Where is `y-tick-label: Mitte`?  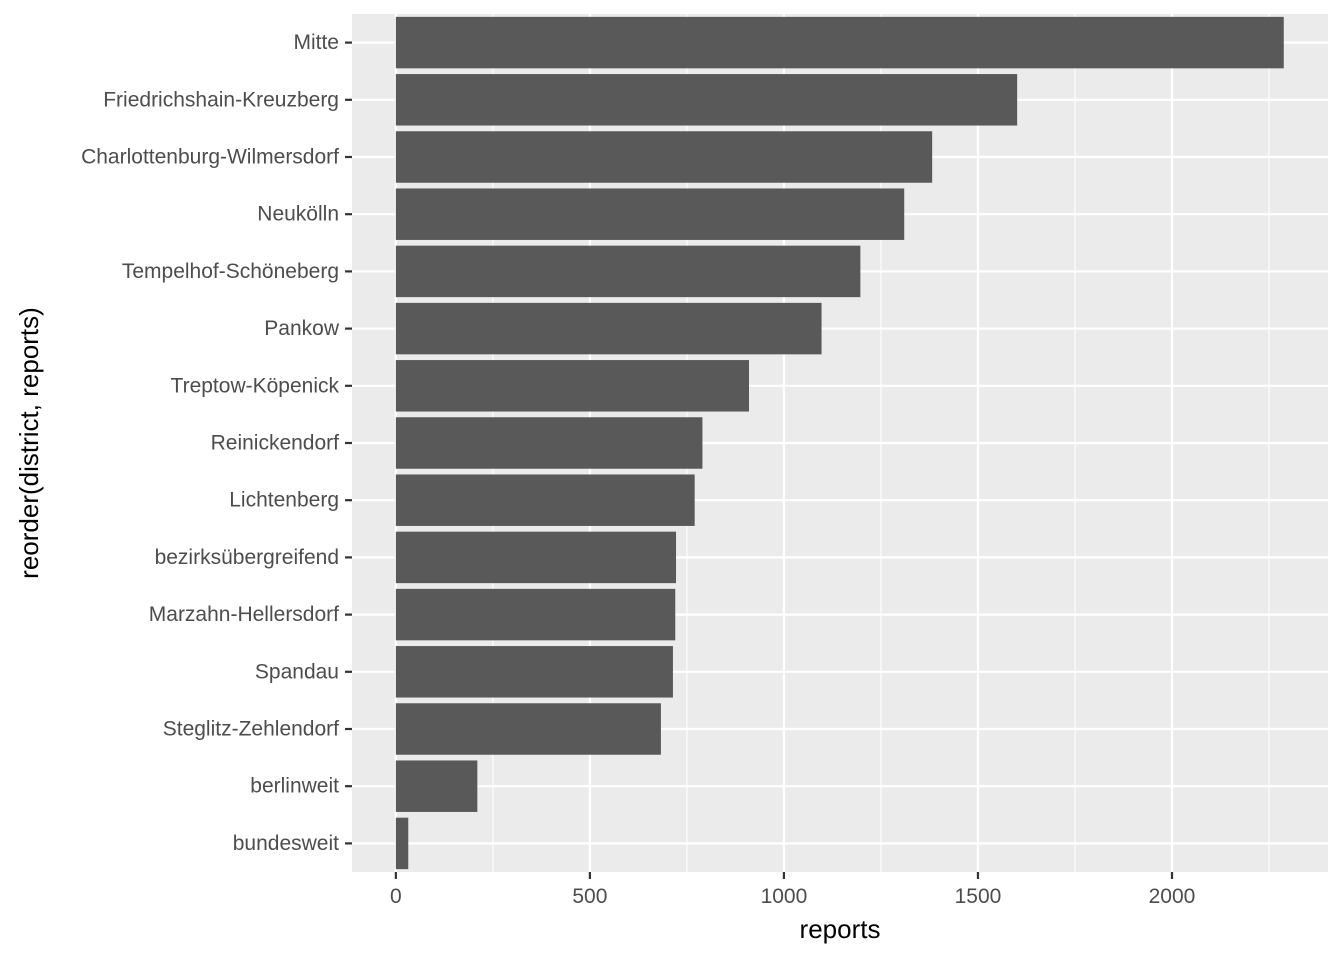
y-tick-label: Mitte is located at coordinates (316, 42).